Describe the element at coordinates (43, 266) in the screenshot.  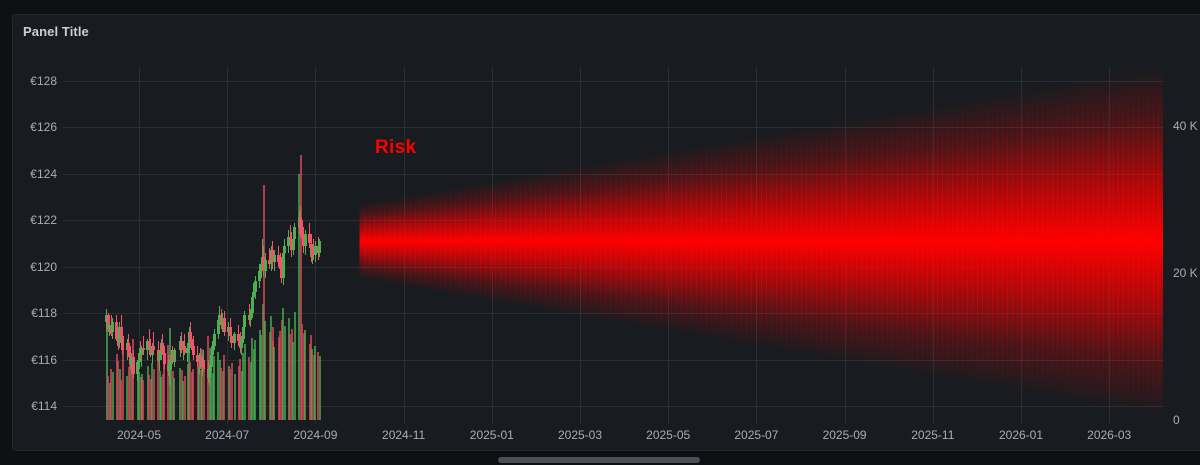
I see `y-axis-tick-label: €120` at that location.